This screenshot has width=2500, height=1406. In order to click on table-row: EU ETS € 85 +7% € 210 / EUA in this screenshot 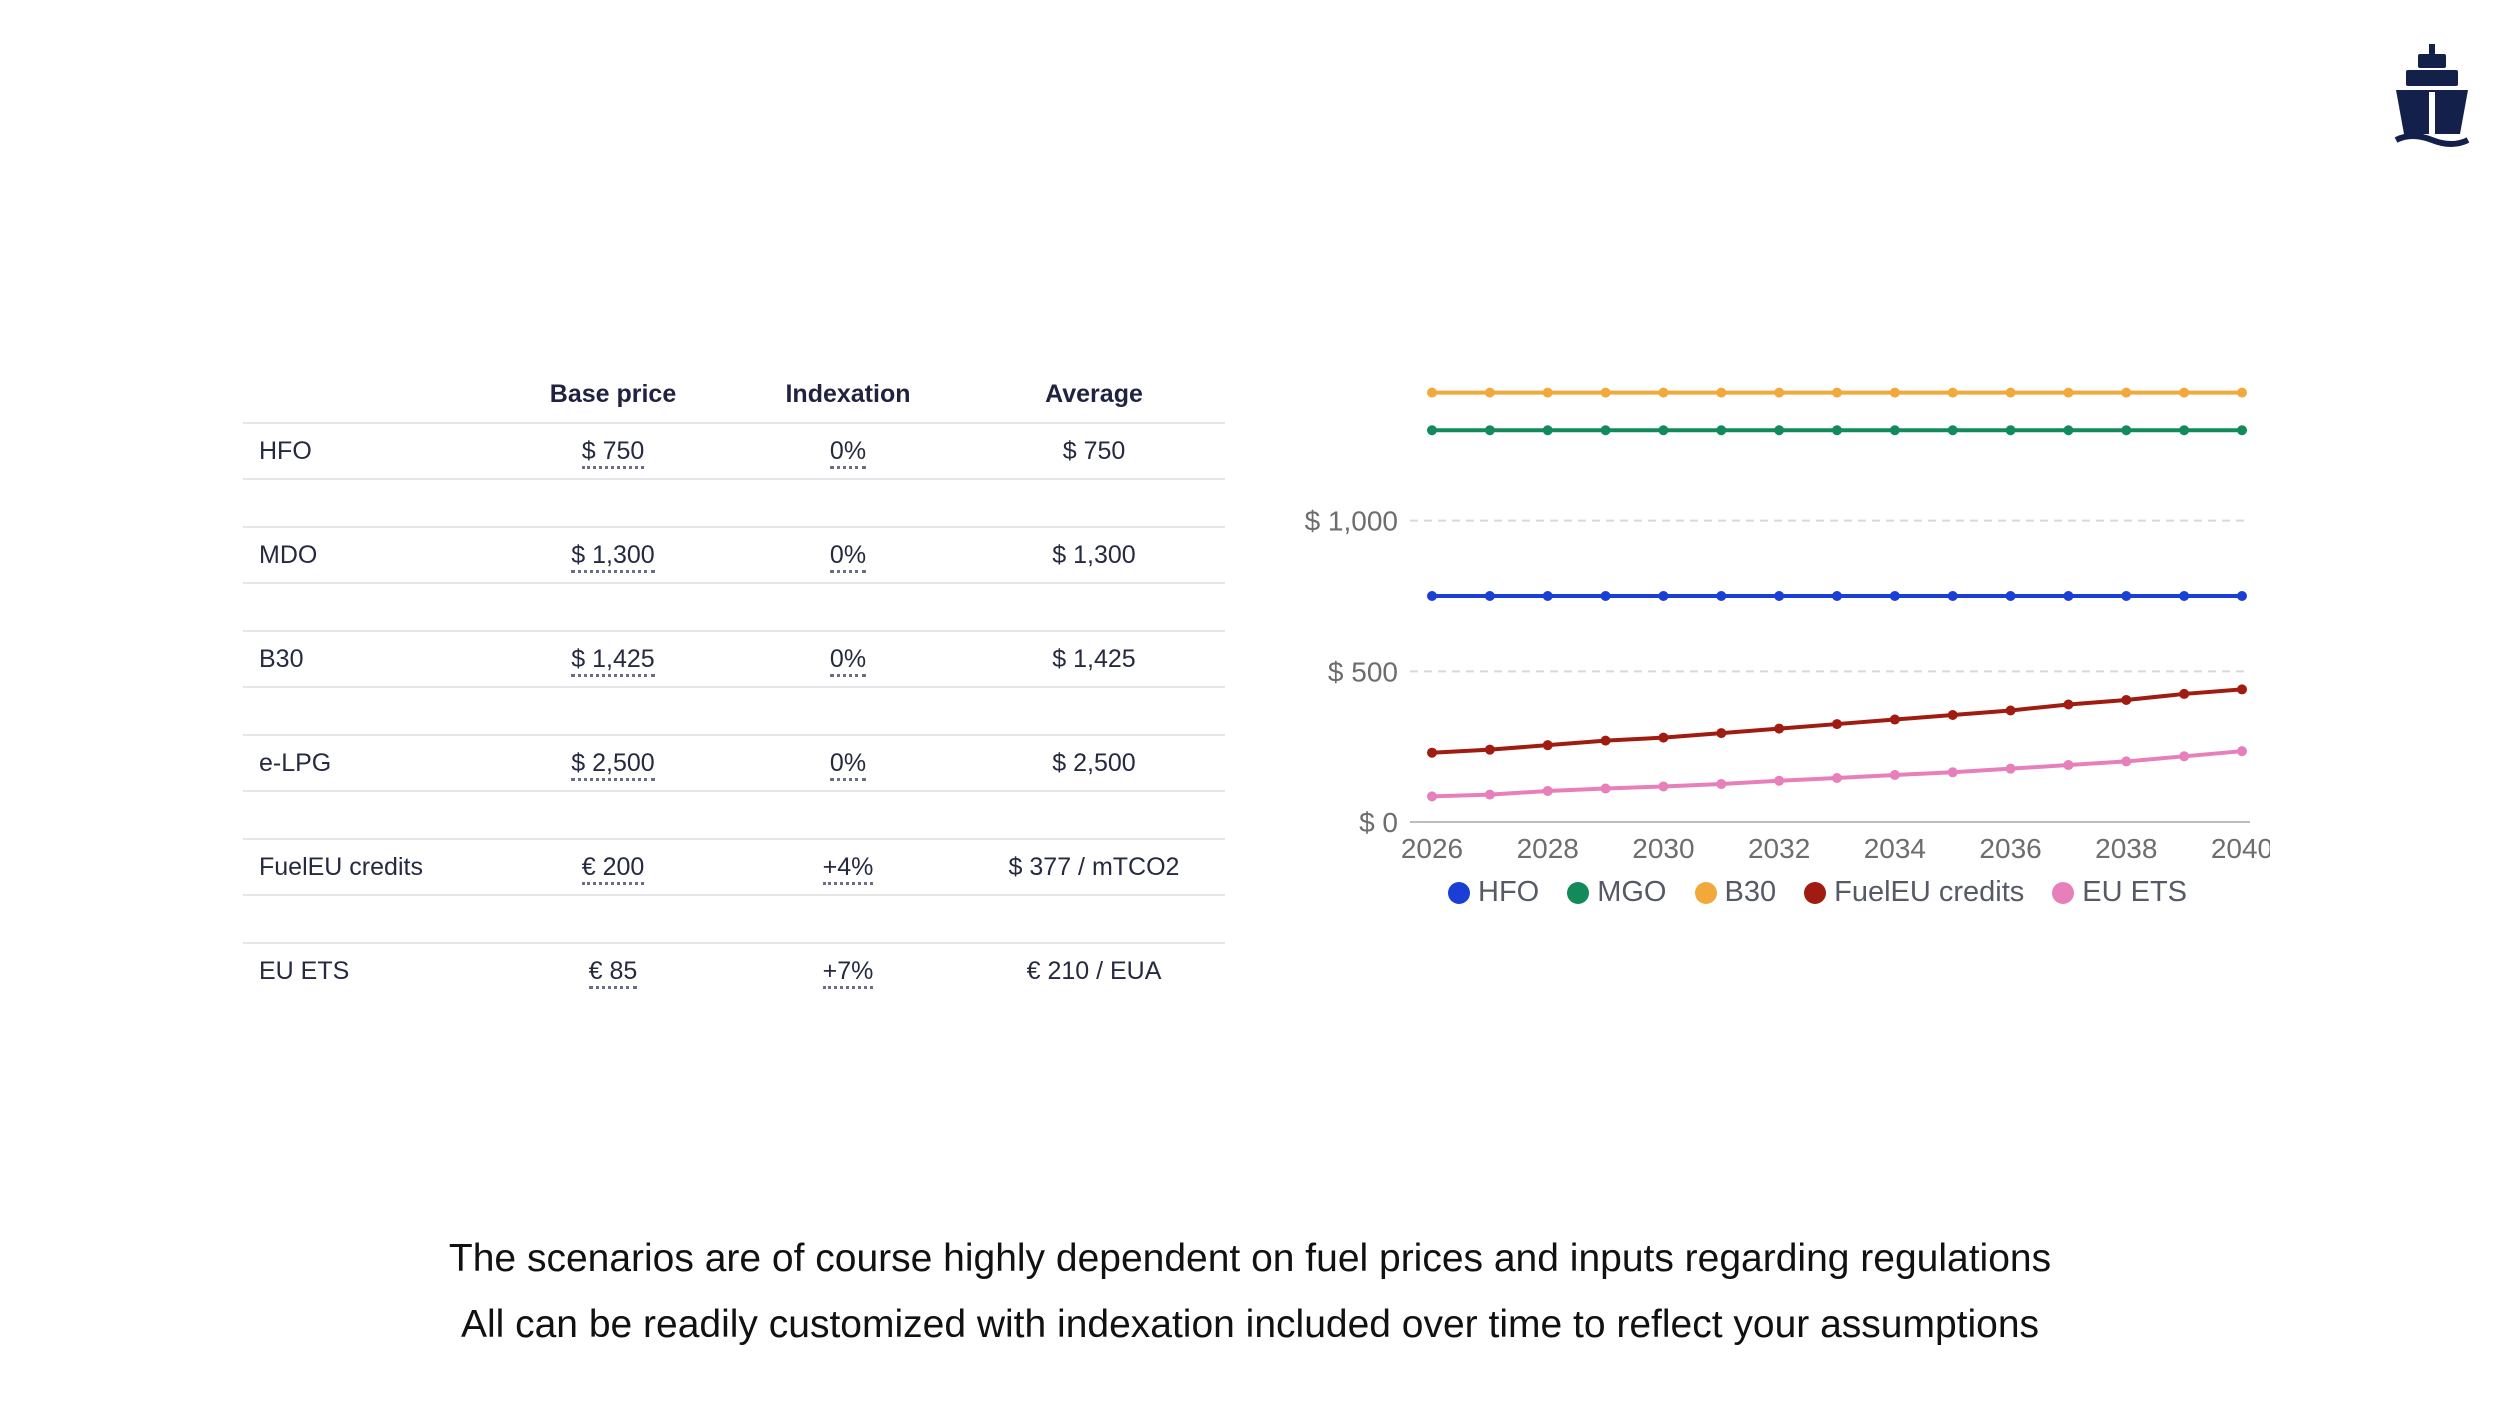, I will do `click(734, 970)`.